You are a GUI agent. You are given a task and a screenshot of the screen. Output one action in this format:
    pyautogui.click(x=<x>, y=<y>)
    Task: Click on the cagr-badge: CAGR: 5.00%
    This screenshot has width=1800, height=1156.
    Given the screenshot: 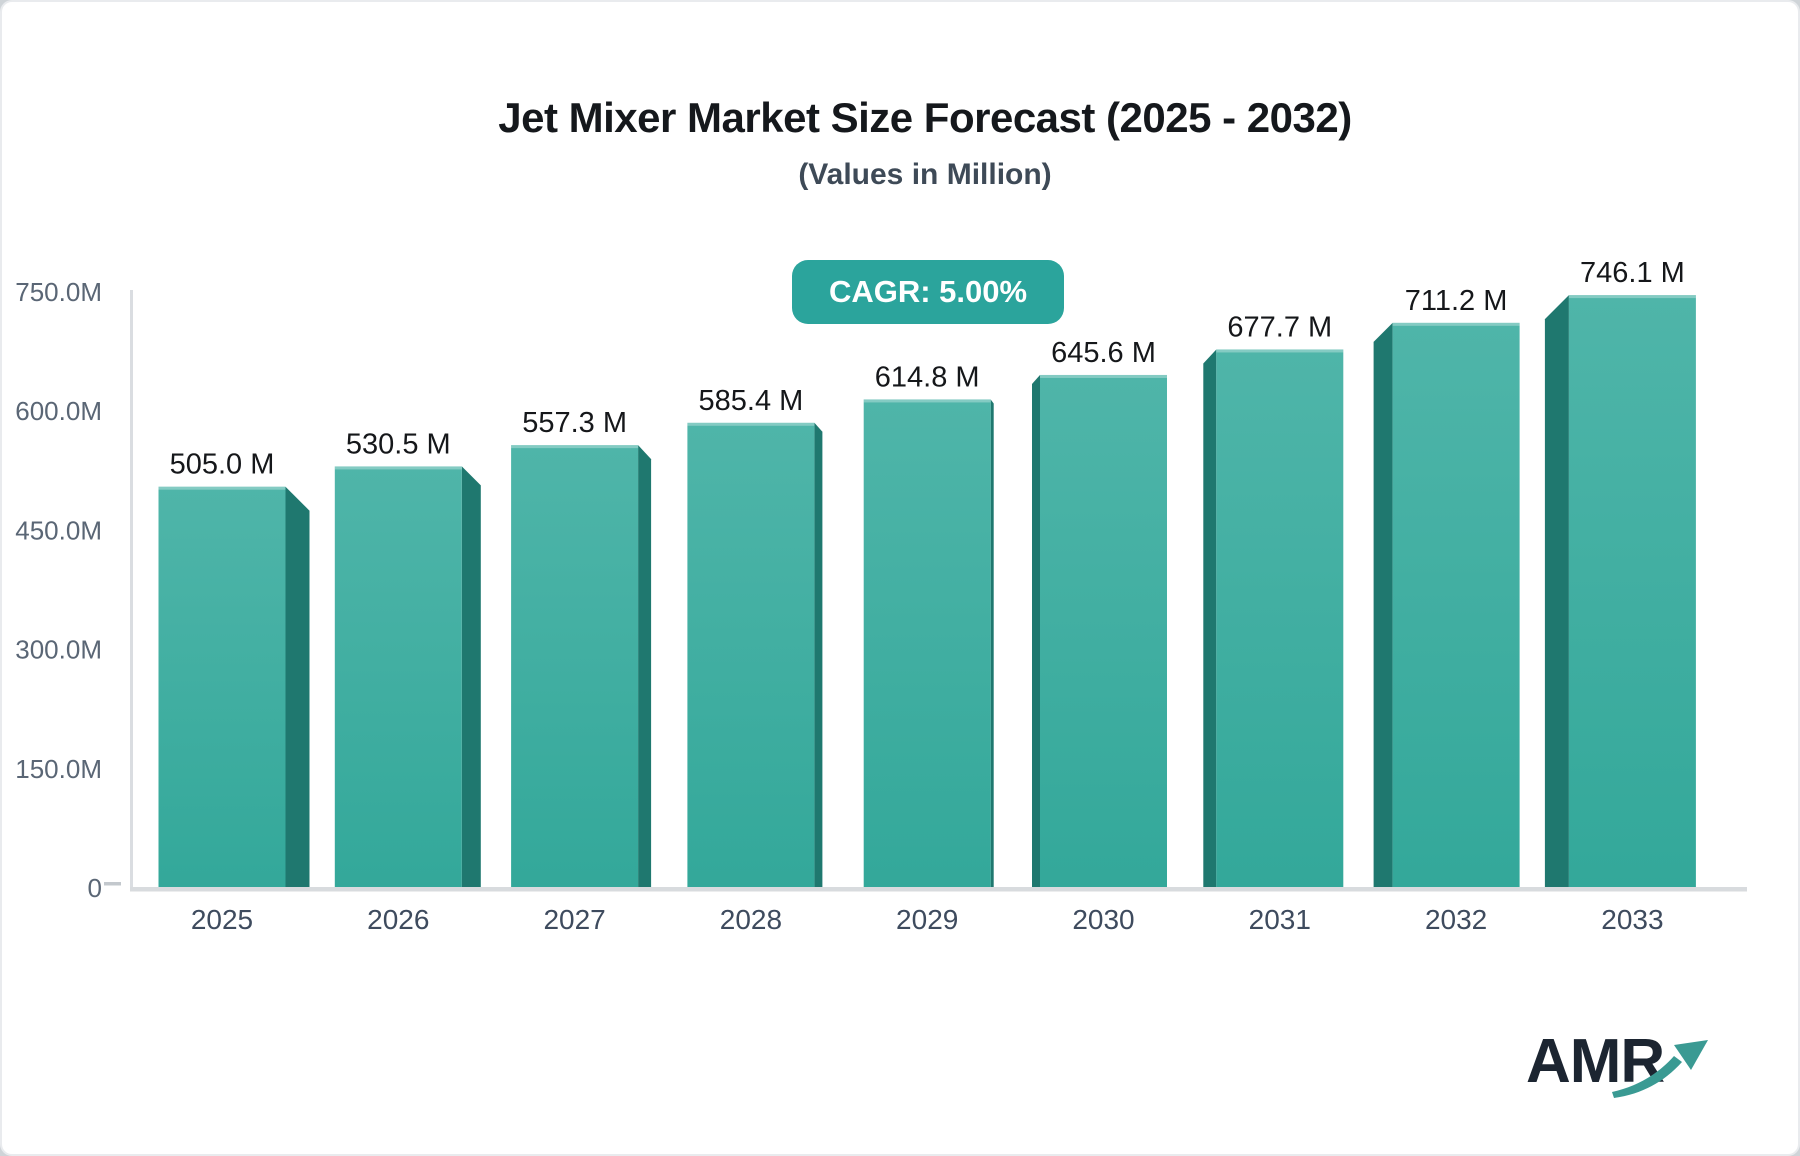 What is the action you would take?
    pyautogui.click(x=928, y=292)
    